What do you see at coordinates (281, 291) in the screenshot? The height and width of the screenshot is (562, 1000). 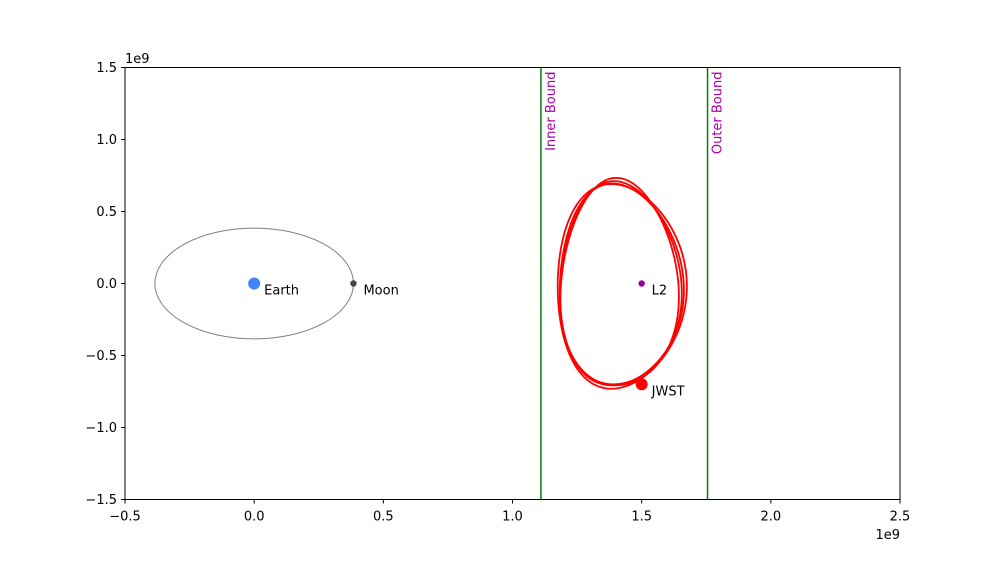 I see `earth-label: Earth` at bounding box center [281, 291].